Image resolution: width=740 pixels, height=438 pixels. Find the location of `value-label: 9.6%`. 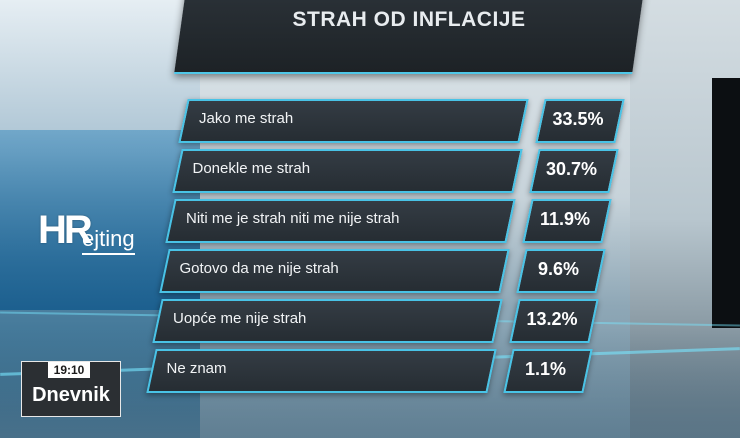

value-label: 9.6% is located at coordinates (558, 269).